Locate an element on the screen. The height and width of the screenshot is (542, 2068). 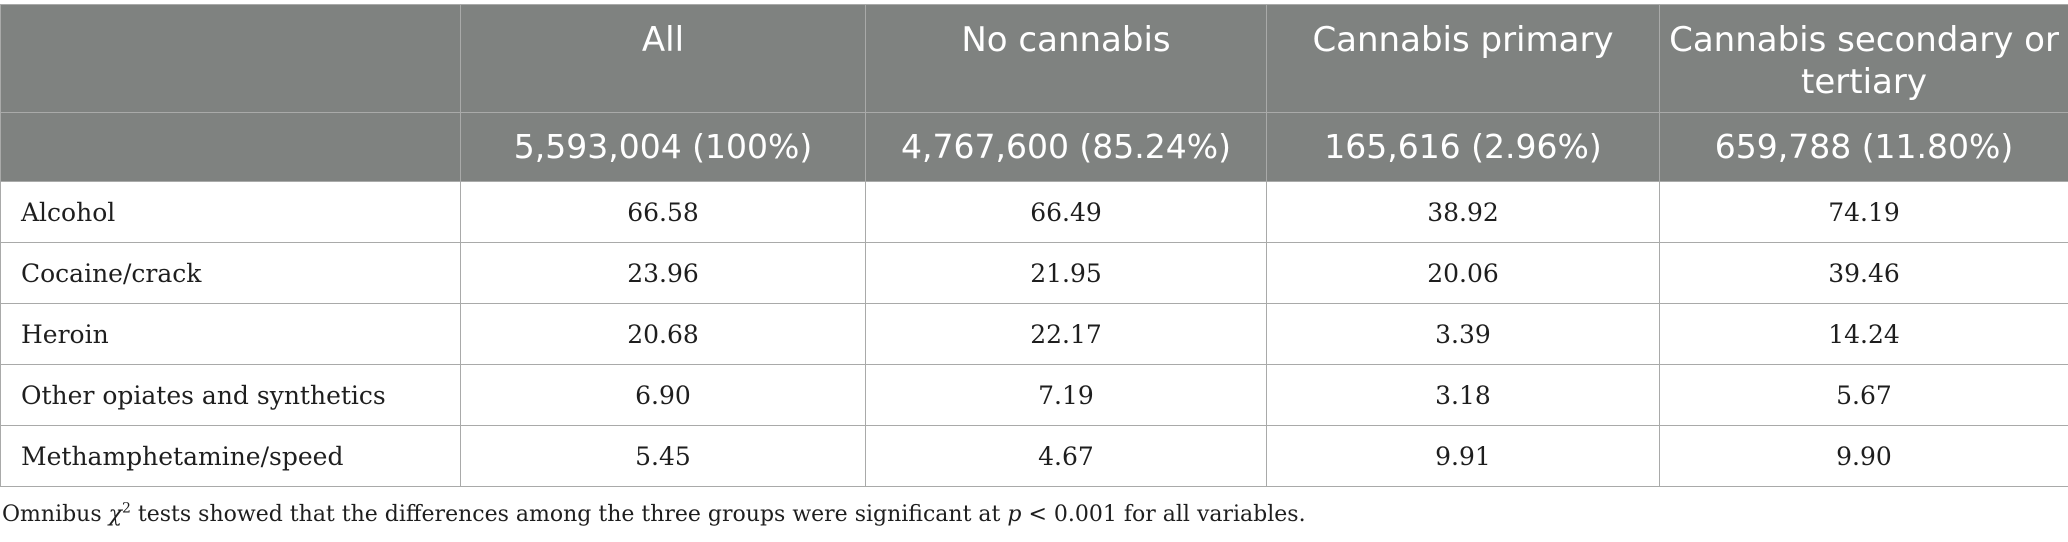
table-row: Alcohol 66.58 66.49 38.92 74.19 is located at coordinates (1034, 212).